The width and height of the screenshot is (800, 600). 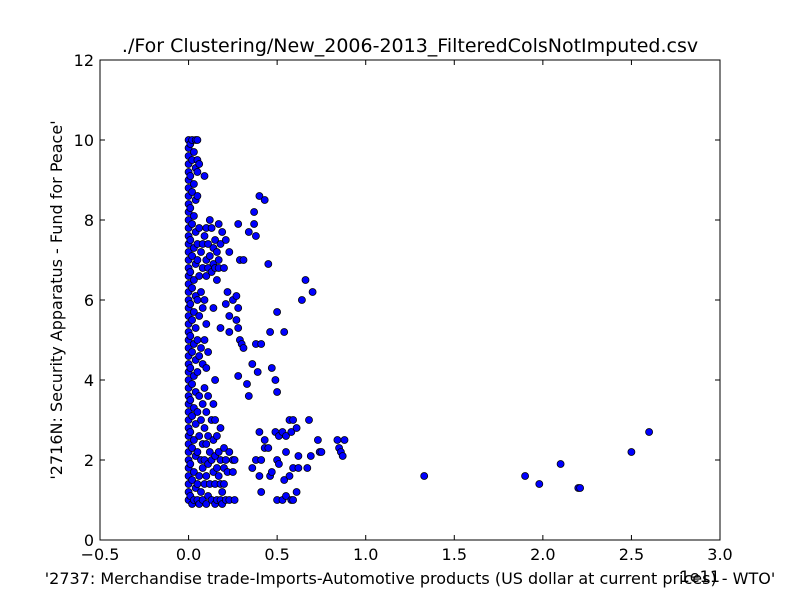 What do you see at coordinates (454, 554) in the screenshot?
I see `x-tick-label: 1.5` at bounding box center [454, 554].